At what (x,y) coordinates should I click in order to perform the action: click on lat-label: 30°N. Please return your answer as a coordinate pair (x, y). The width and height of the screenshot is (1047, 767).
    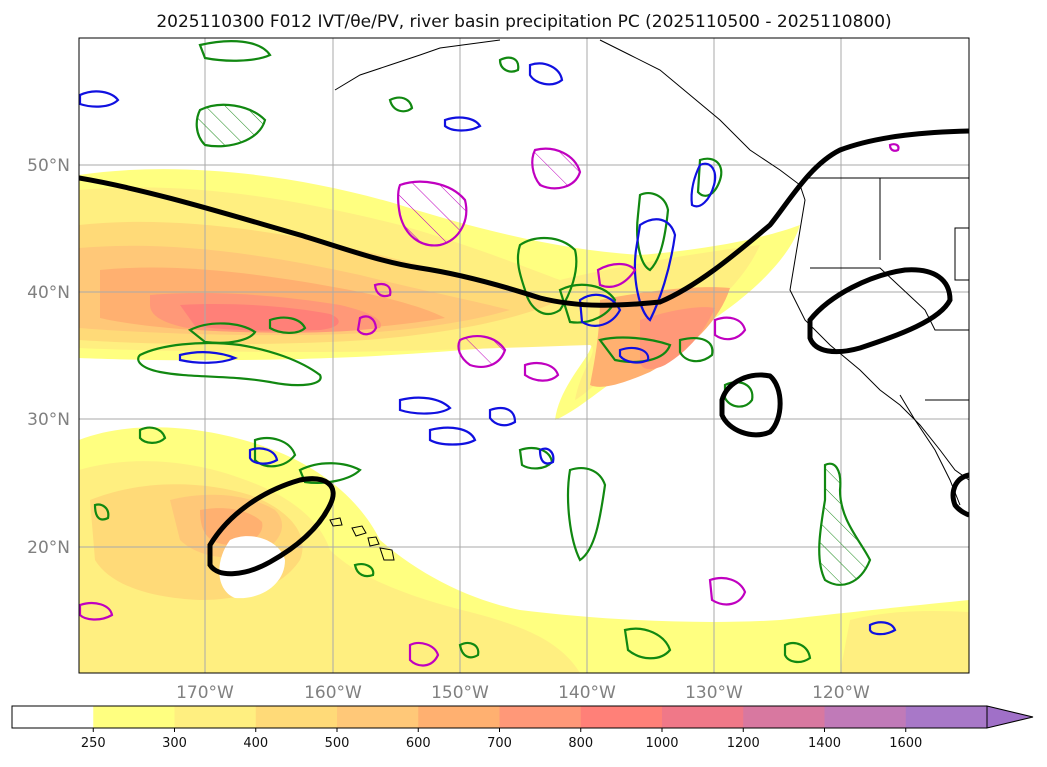
    Looking at the image, I should click on (48, 420).